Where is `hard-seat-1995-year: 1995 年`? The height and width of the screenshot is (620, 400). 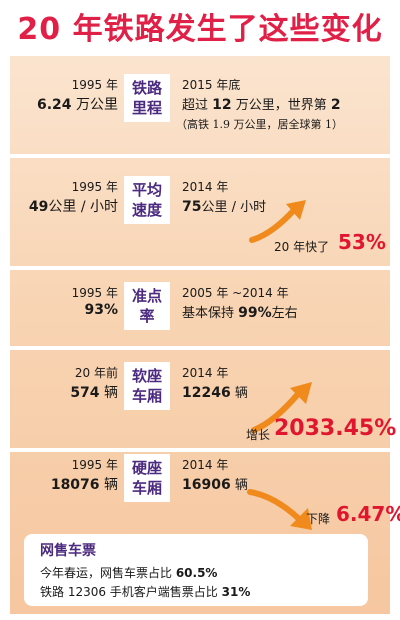
hard-seat-1995-year: 1995 年 is located at coordinates (94, 465).